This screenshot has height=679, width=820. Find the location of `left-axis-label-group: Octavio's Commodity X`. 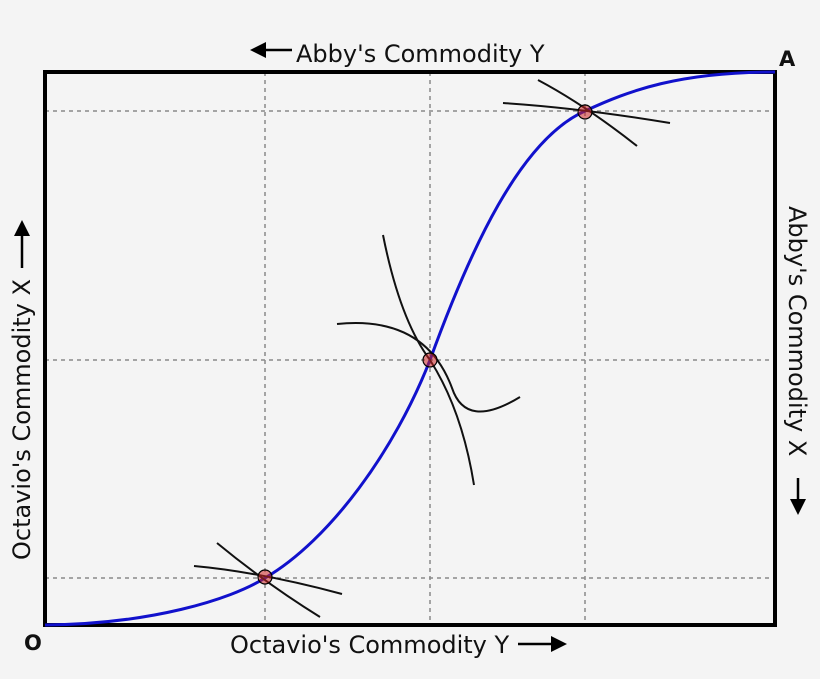

left-axis-label-group: Octavio's Commodity X is located at coordinates (22, 390).